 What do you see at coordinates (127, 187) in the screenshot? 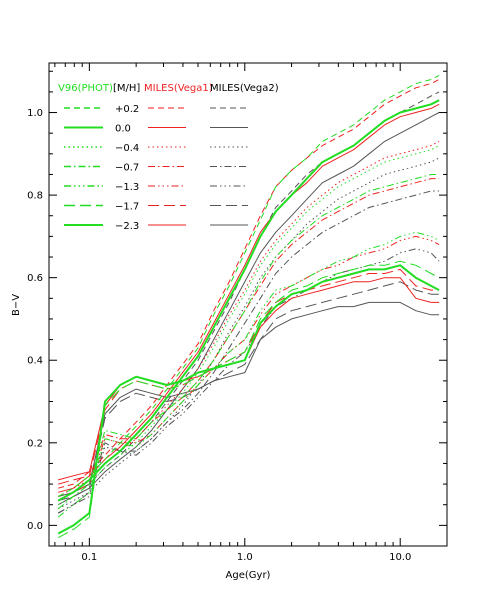
I see `legend-metallicity-label: −1.3` at bounding box center [127, 187].